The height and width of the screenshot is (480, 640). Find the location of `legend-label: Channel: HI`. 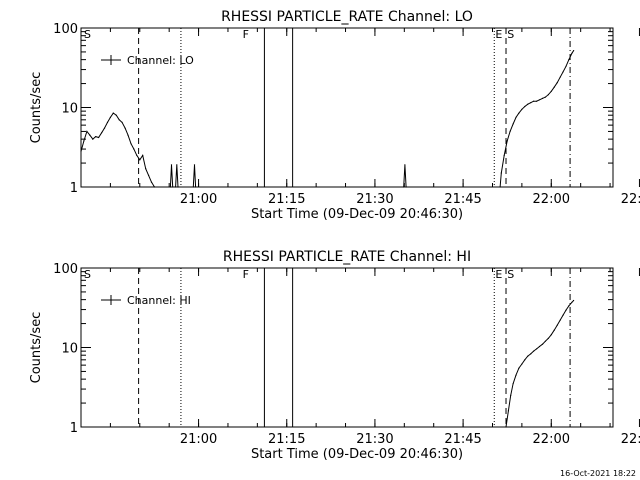

legend-label: Channel: HI is located at coordinates (159, 300).